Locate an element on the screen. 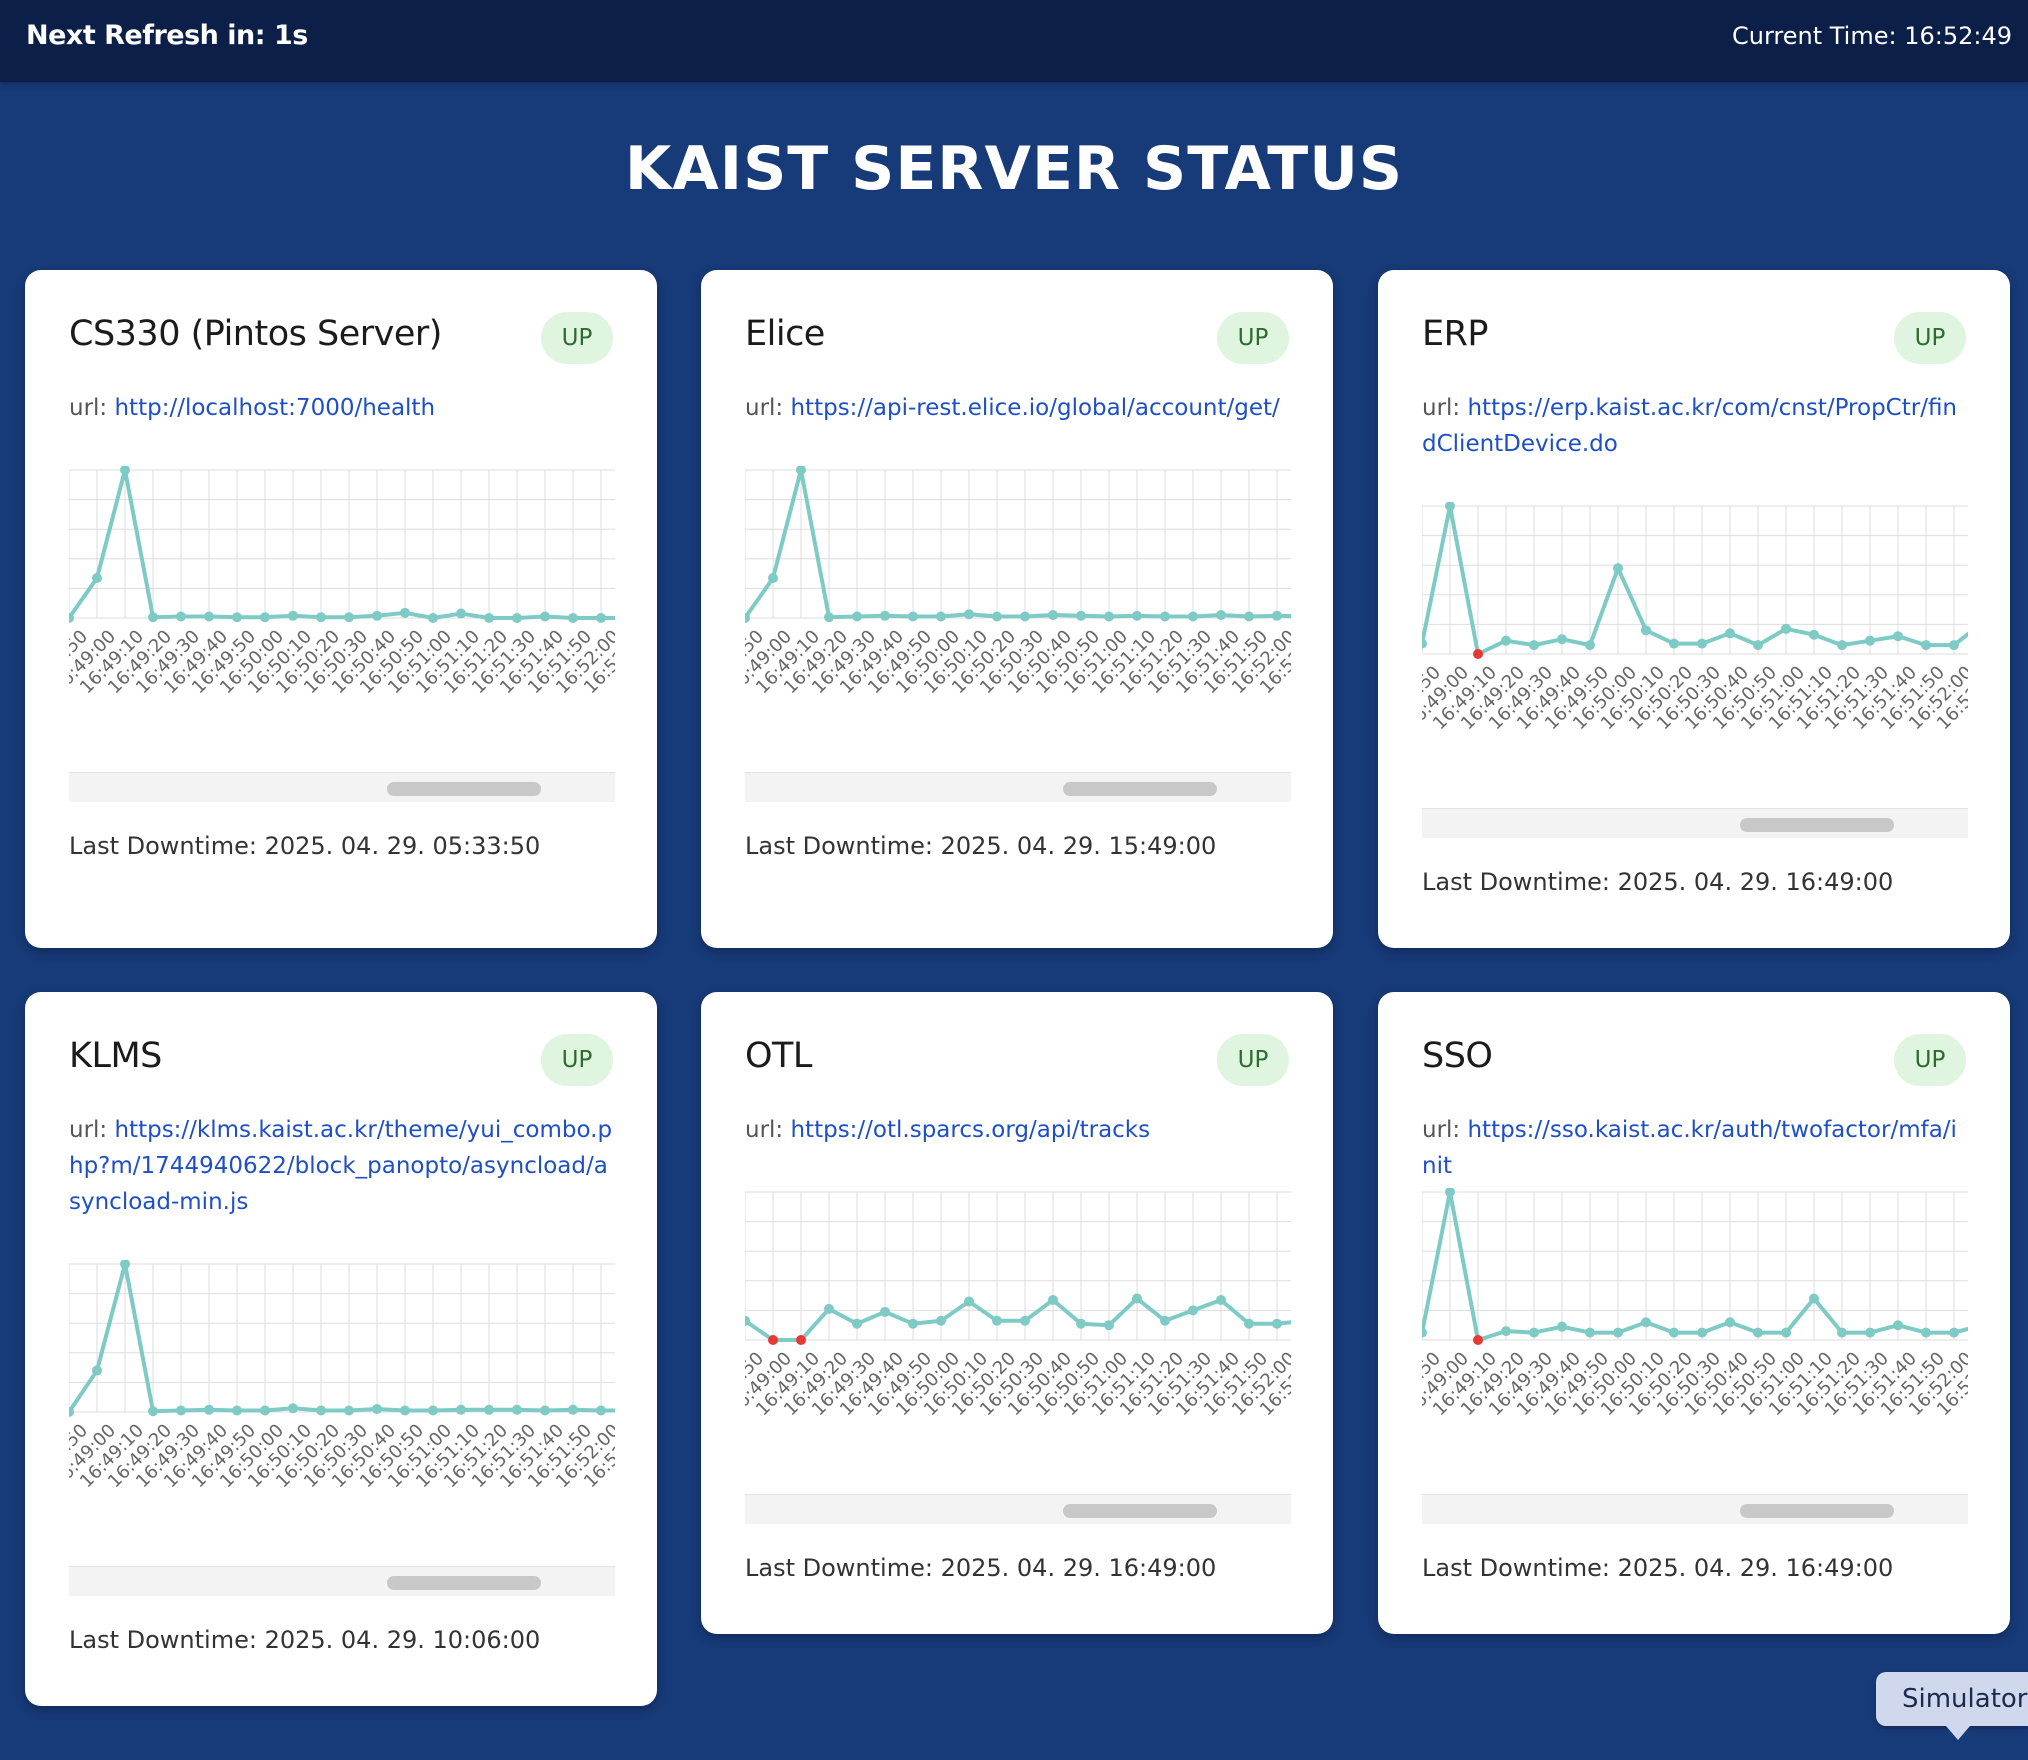  last-downtime: Last Downtime: 2025. 04. 29. 05:33:50 is located at coordinates (305, 846).